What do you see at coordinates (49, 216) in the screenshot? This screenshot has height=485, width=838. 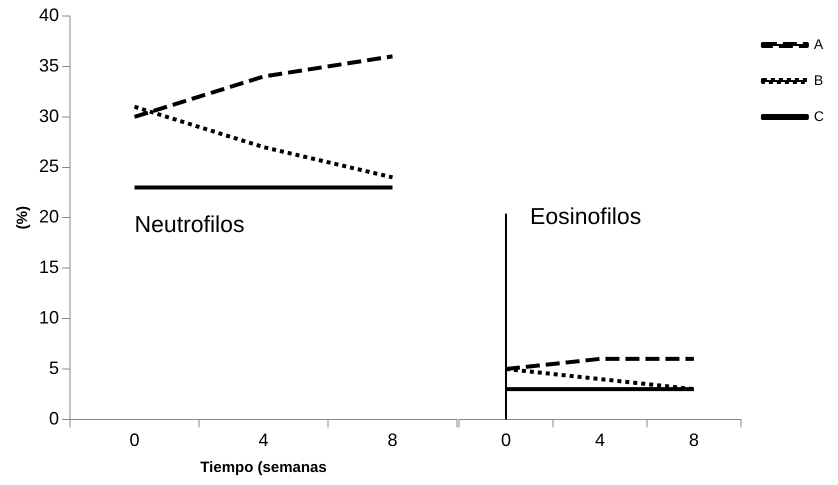 I see `y-tick-label: 20` at bounding box center [49, 216].